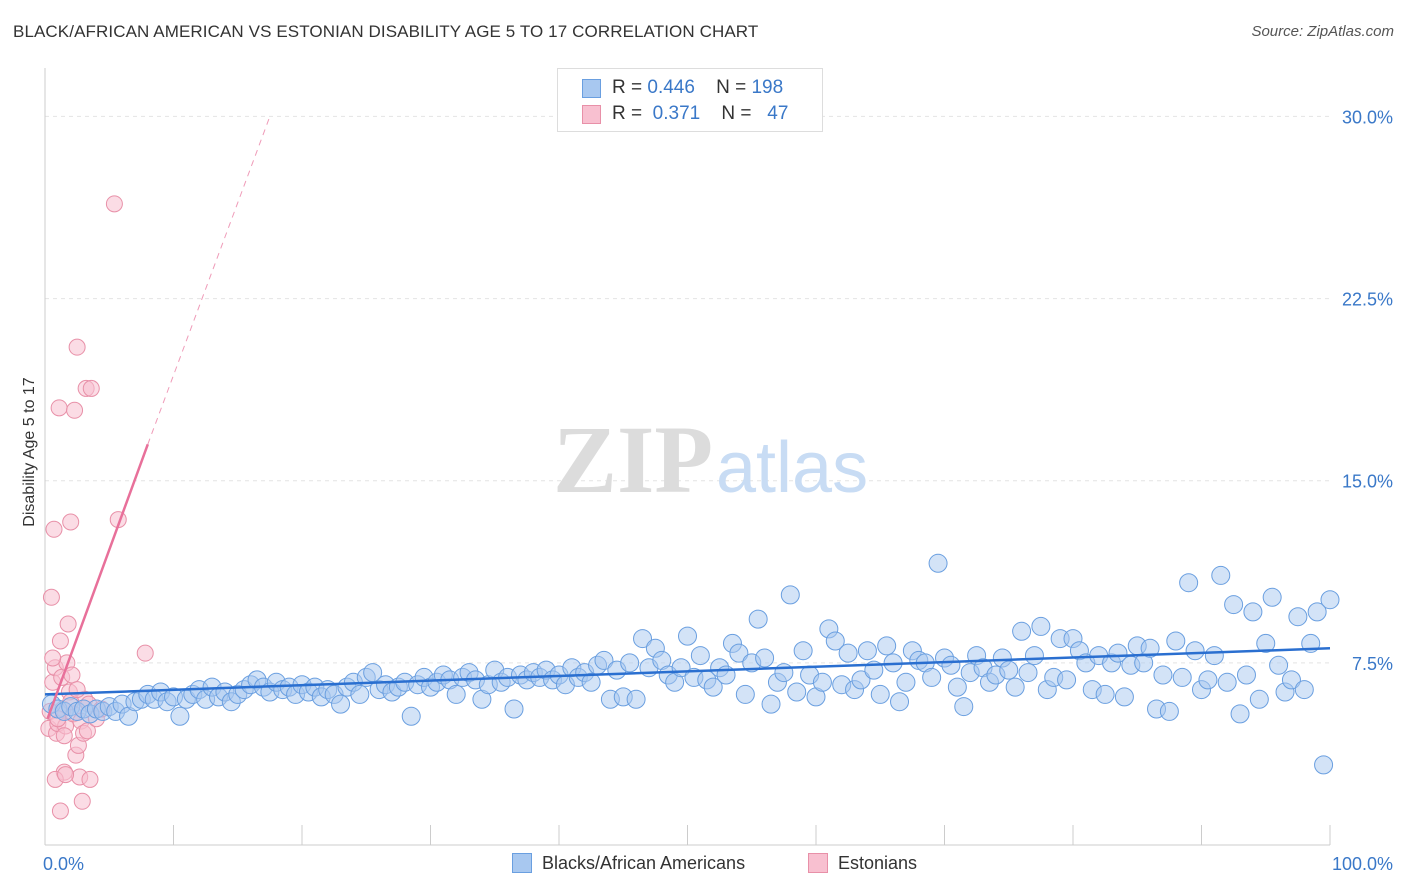  What do you see at coordinates (690, 100) in the screenshot?
I see `legend: R = 0.446 N = 198 R = 0.371 N = 47` at bounding box center [690, 100].